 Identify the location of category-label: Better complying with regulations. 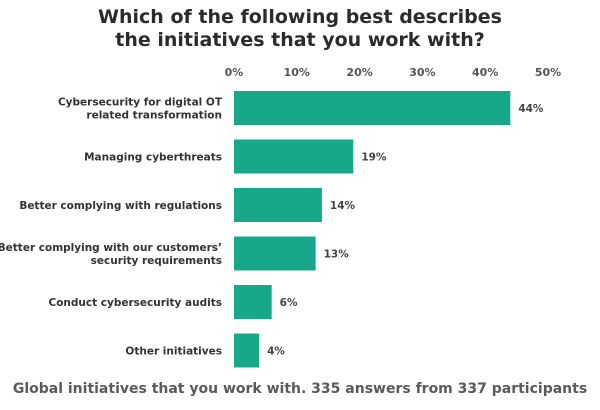
(120, 206).